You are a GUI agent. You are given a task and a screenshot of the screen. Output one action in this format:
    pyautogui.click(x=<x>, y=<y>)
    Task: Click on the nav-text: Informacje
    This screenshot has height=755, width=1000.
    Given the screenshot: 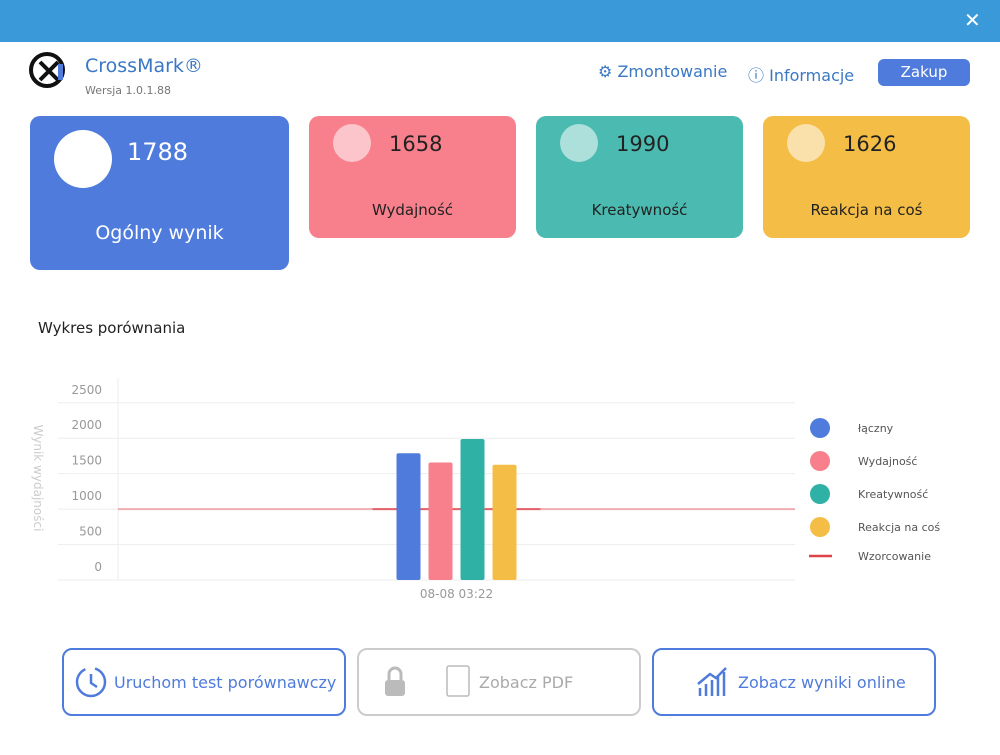 What is the action you would take?
    pyautogui.click(x=812, y=75)
    